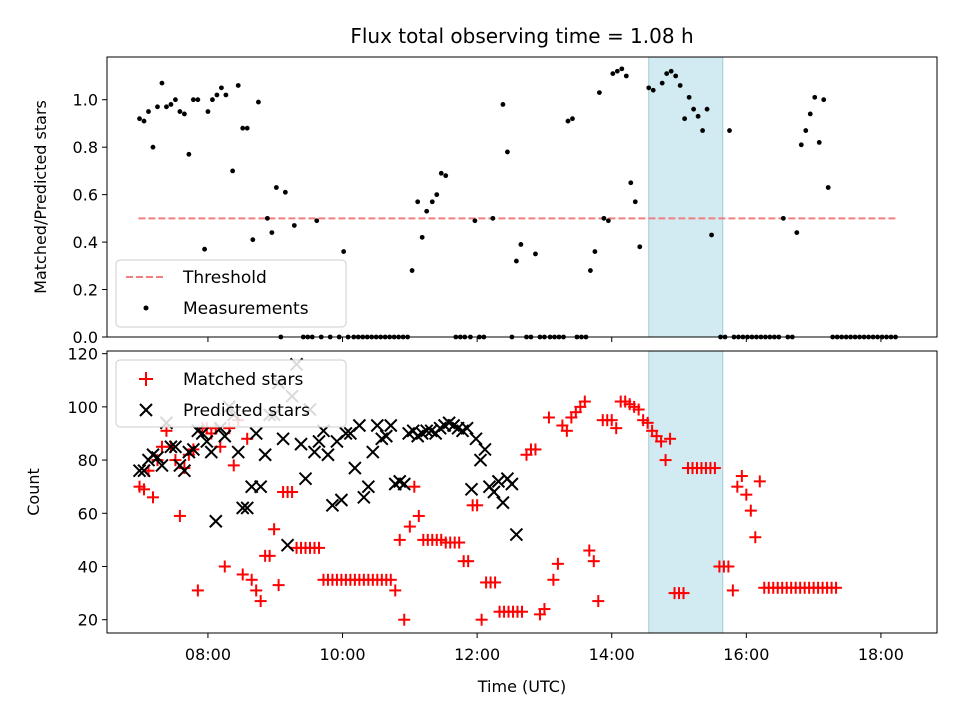  I want to click on legend-threshold-label: Threshold, so click(224, 278).